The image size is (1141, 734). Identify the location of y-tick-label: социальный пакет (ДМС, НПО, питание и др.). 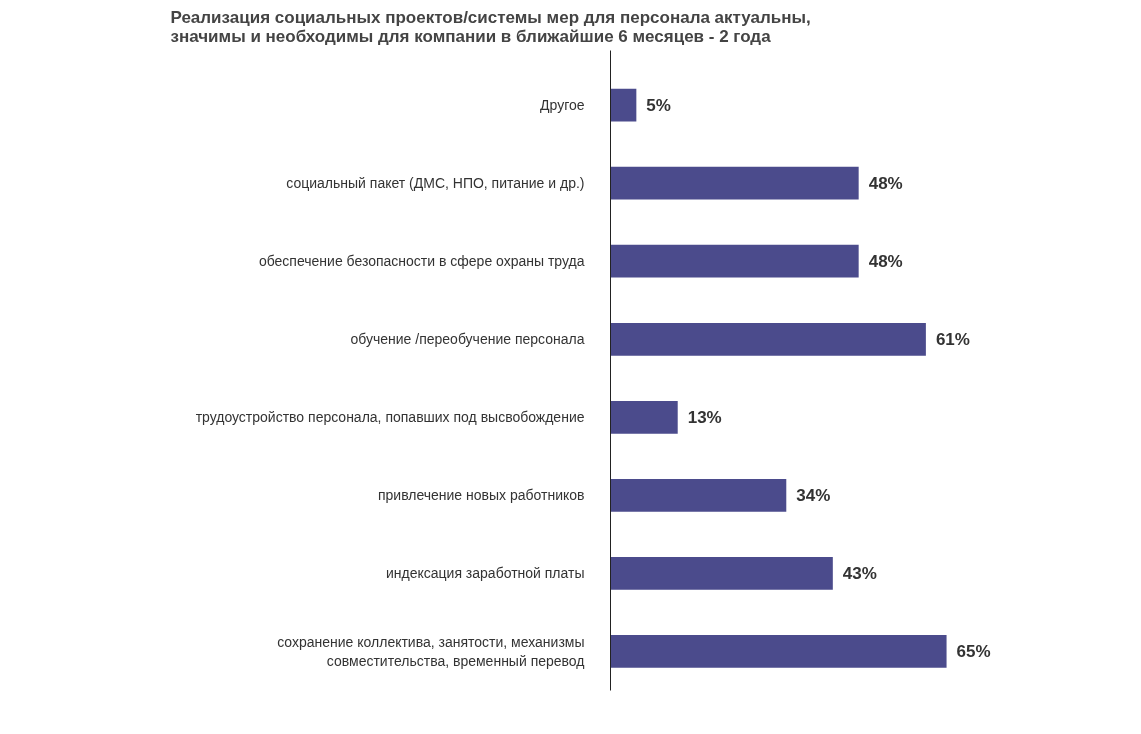
(435, 183).